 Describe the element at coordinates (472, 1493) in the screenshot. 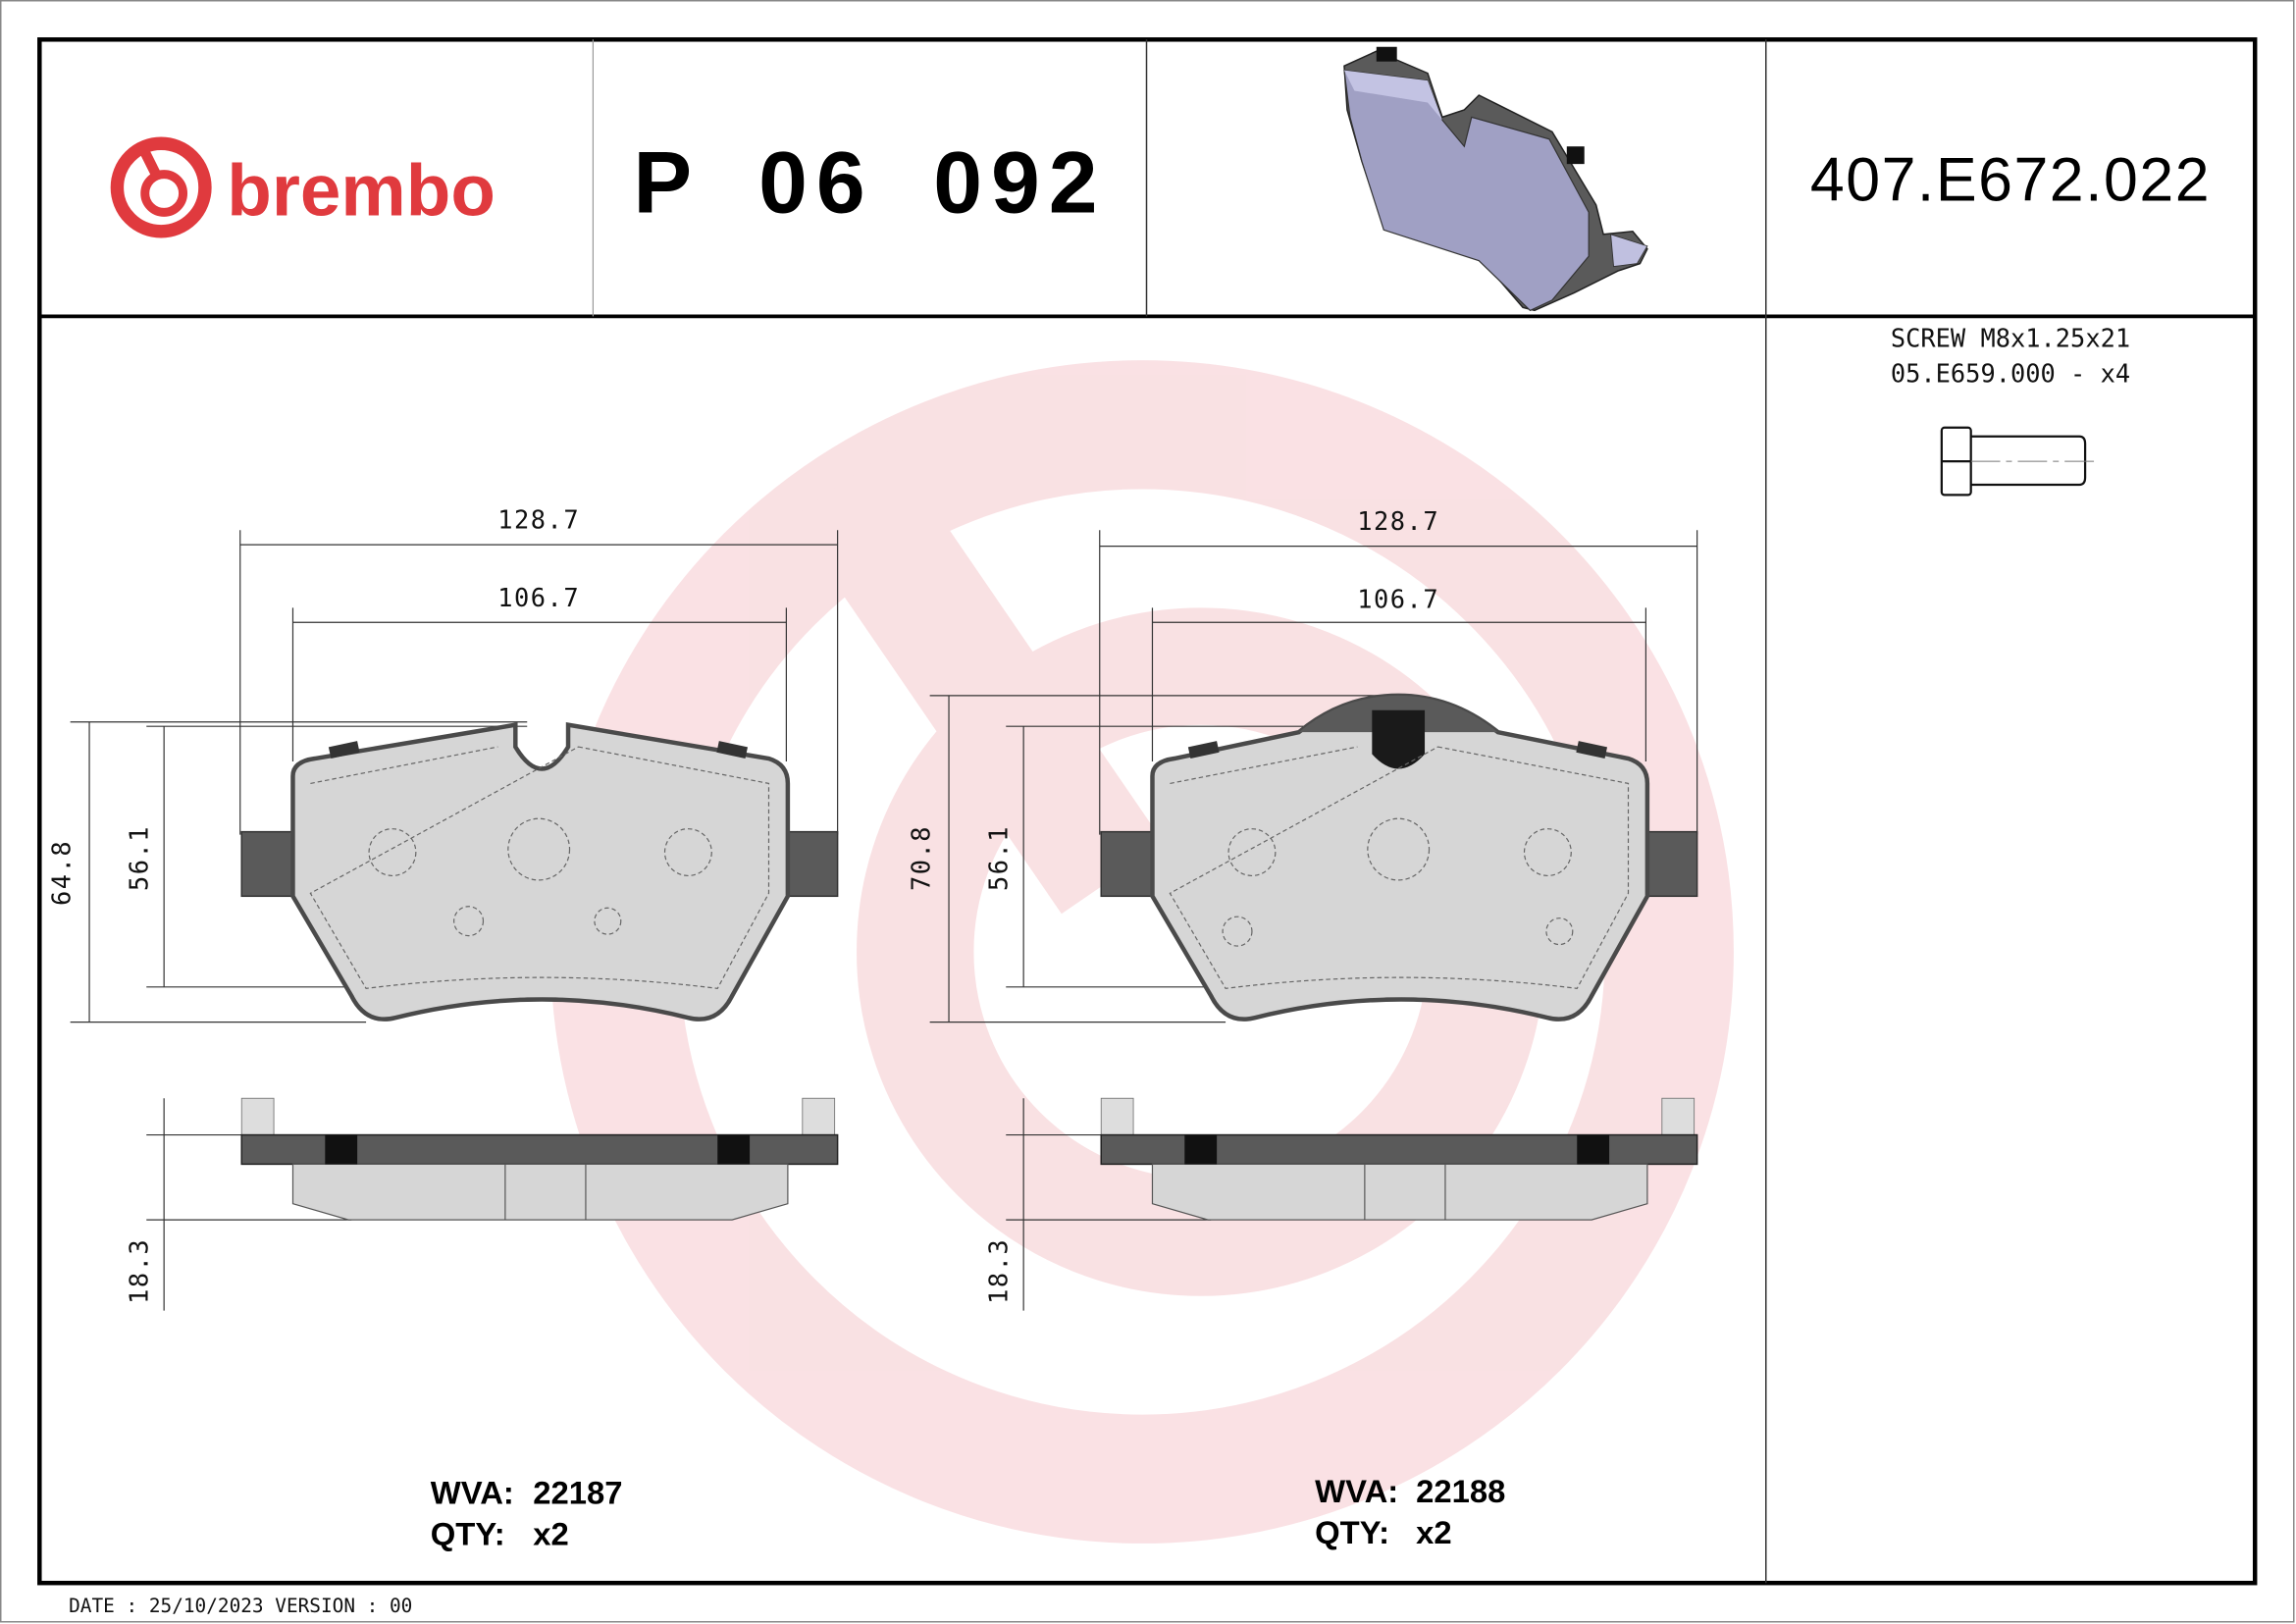

I see `wva-label-left: WVA:` at that location.